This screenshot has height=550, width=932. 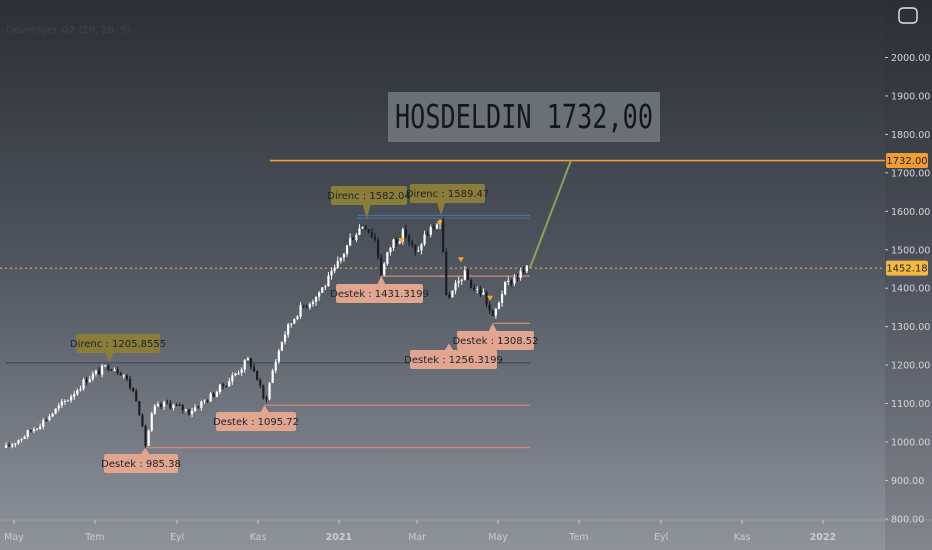 I want to click on price-badge-text: 1452.18, so click(x=906, y=269).